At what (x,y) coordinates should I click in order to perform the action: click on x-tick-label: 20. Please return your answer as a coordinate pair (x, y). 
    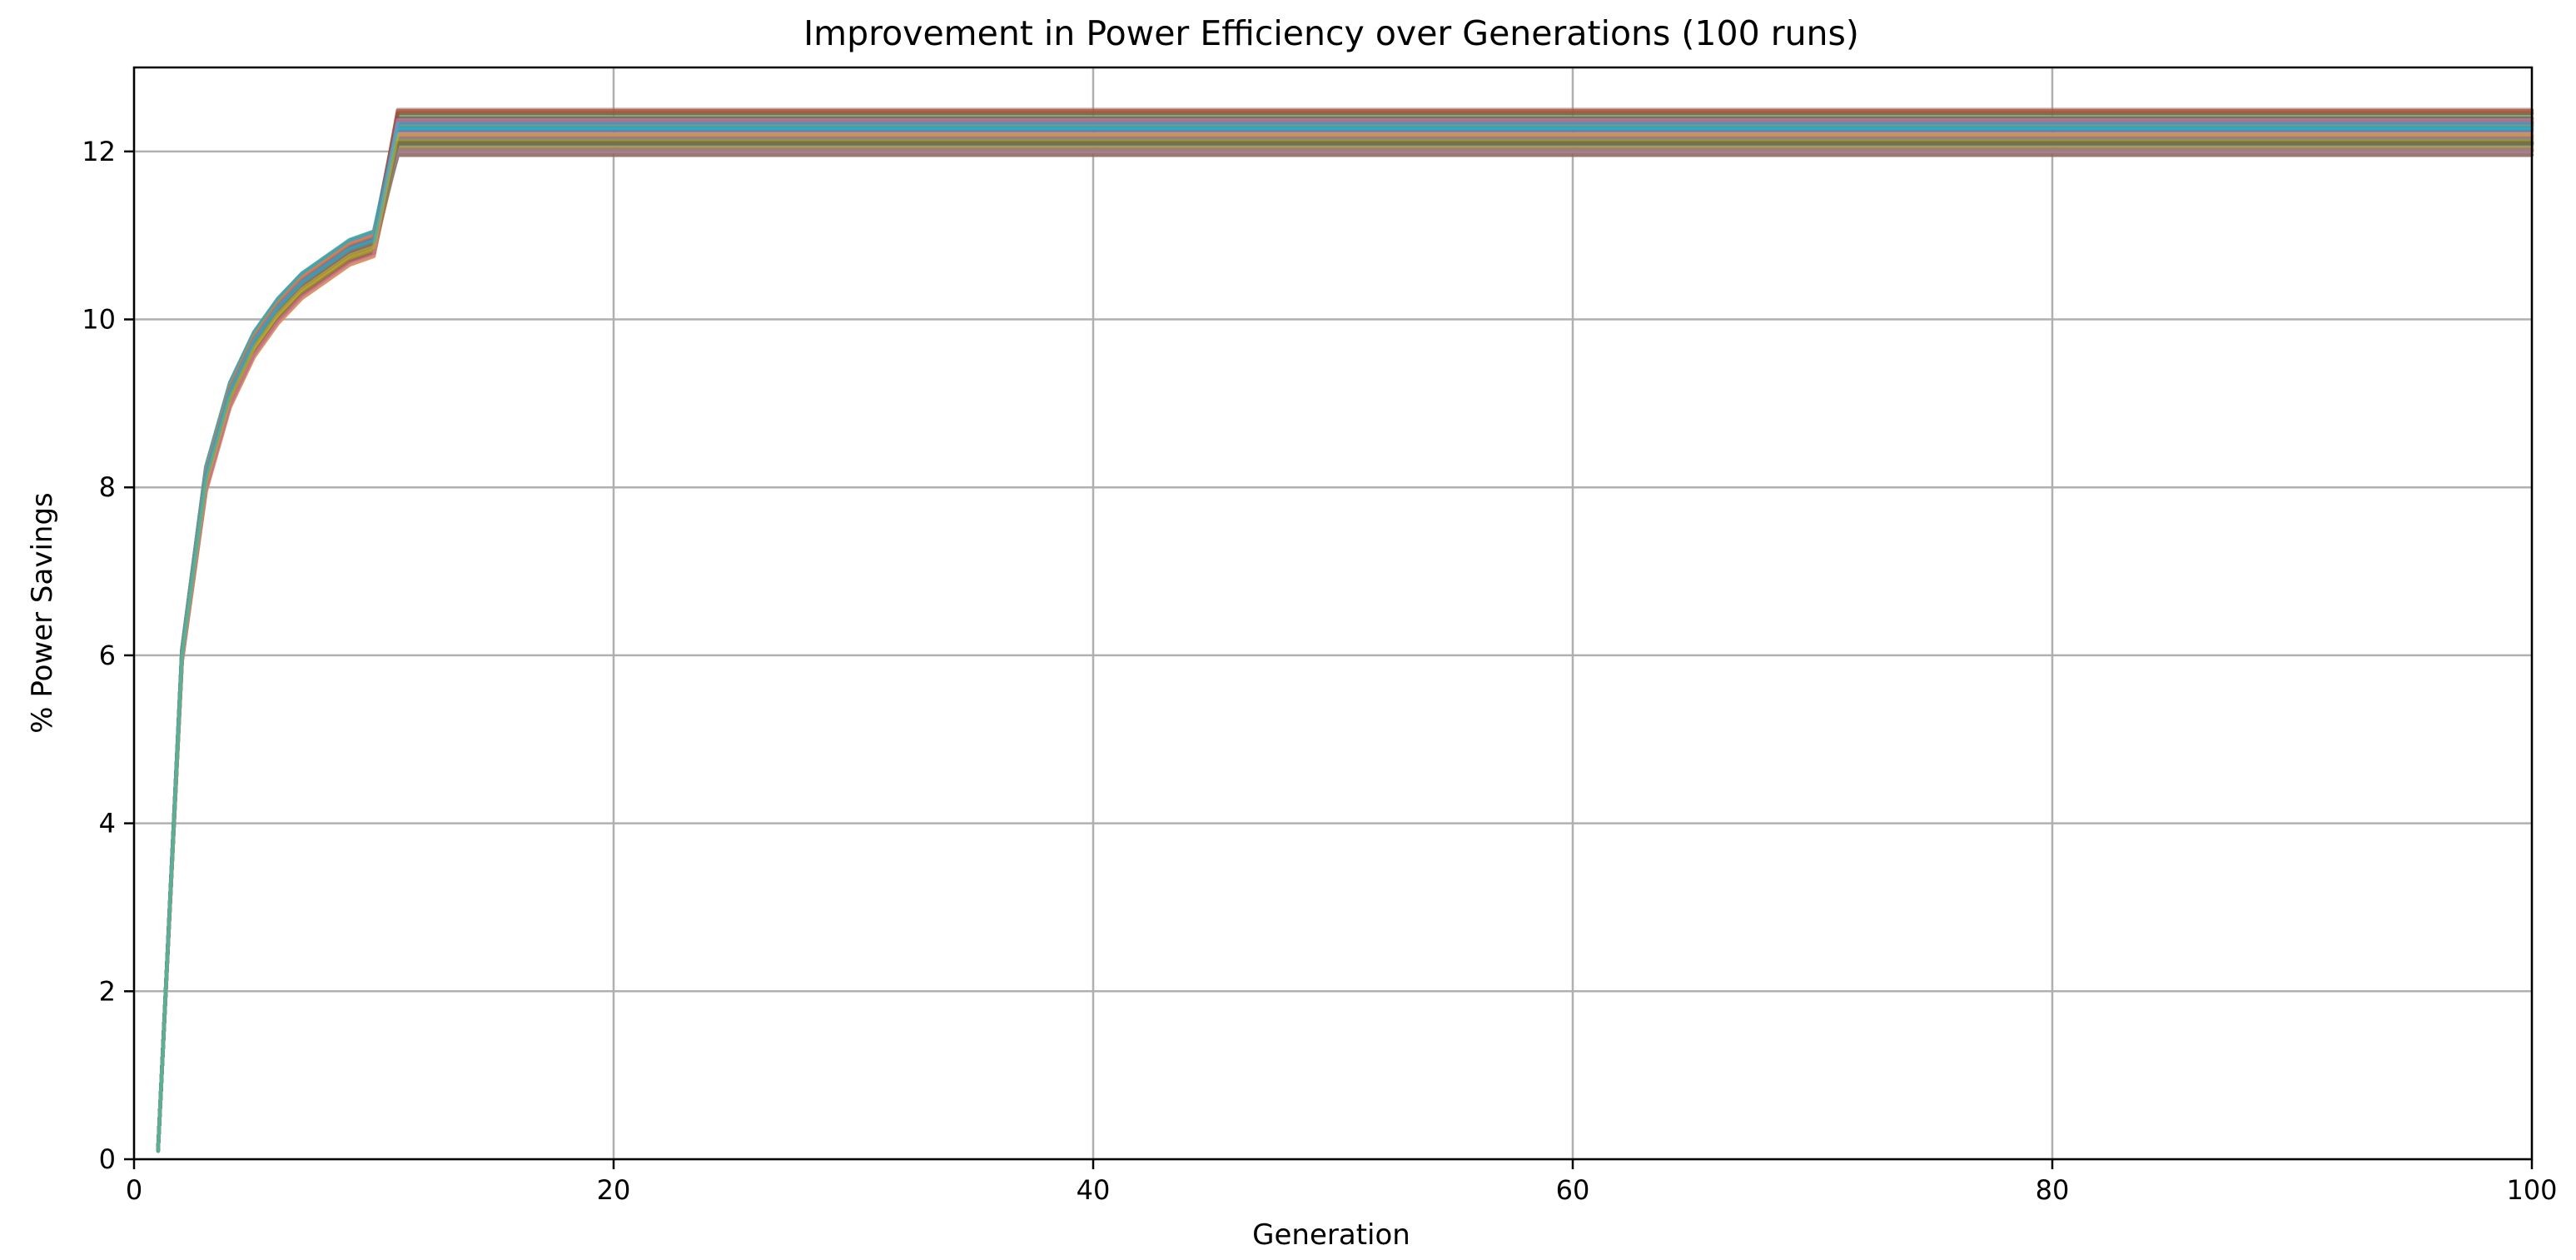
    Looking at the image, I should click on (614, 1190).